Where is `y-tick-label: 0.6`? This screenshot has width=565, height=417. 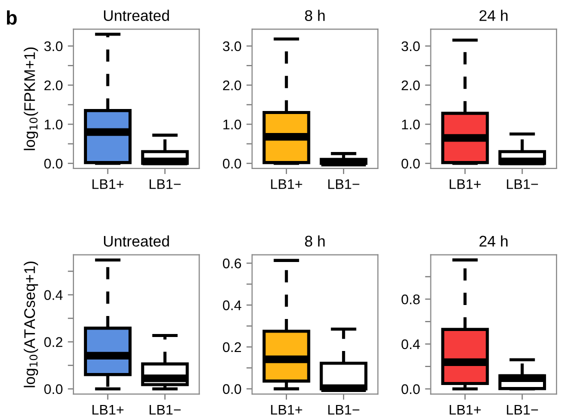 y-tick-label: 0.6 is located at coordinates (232, 263).